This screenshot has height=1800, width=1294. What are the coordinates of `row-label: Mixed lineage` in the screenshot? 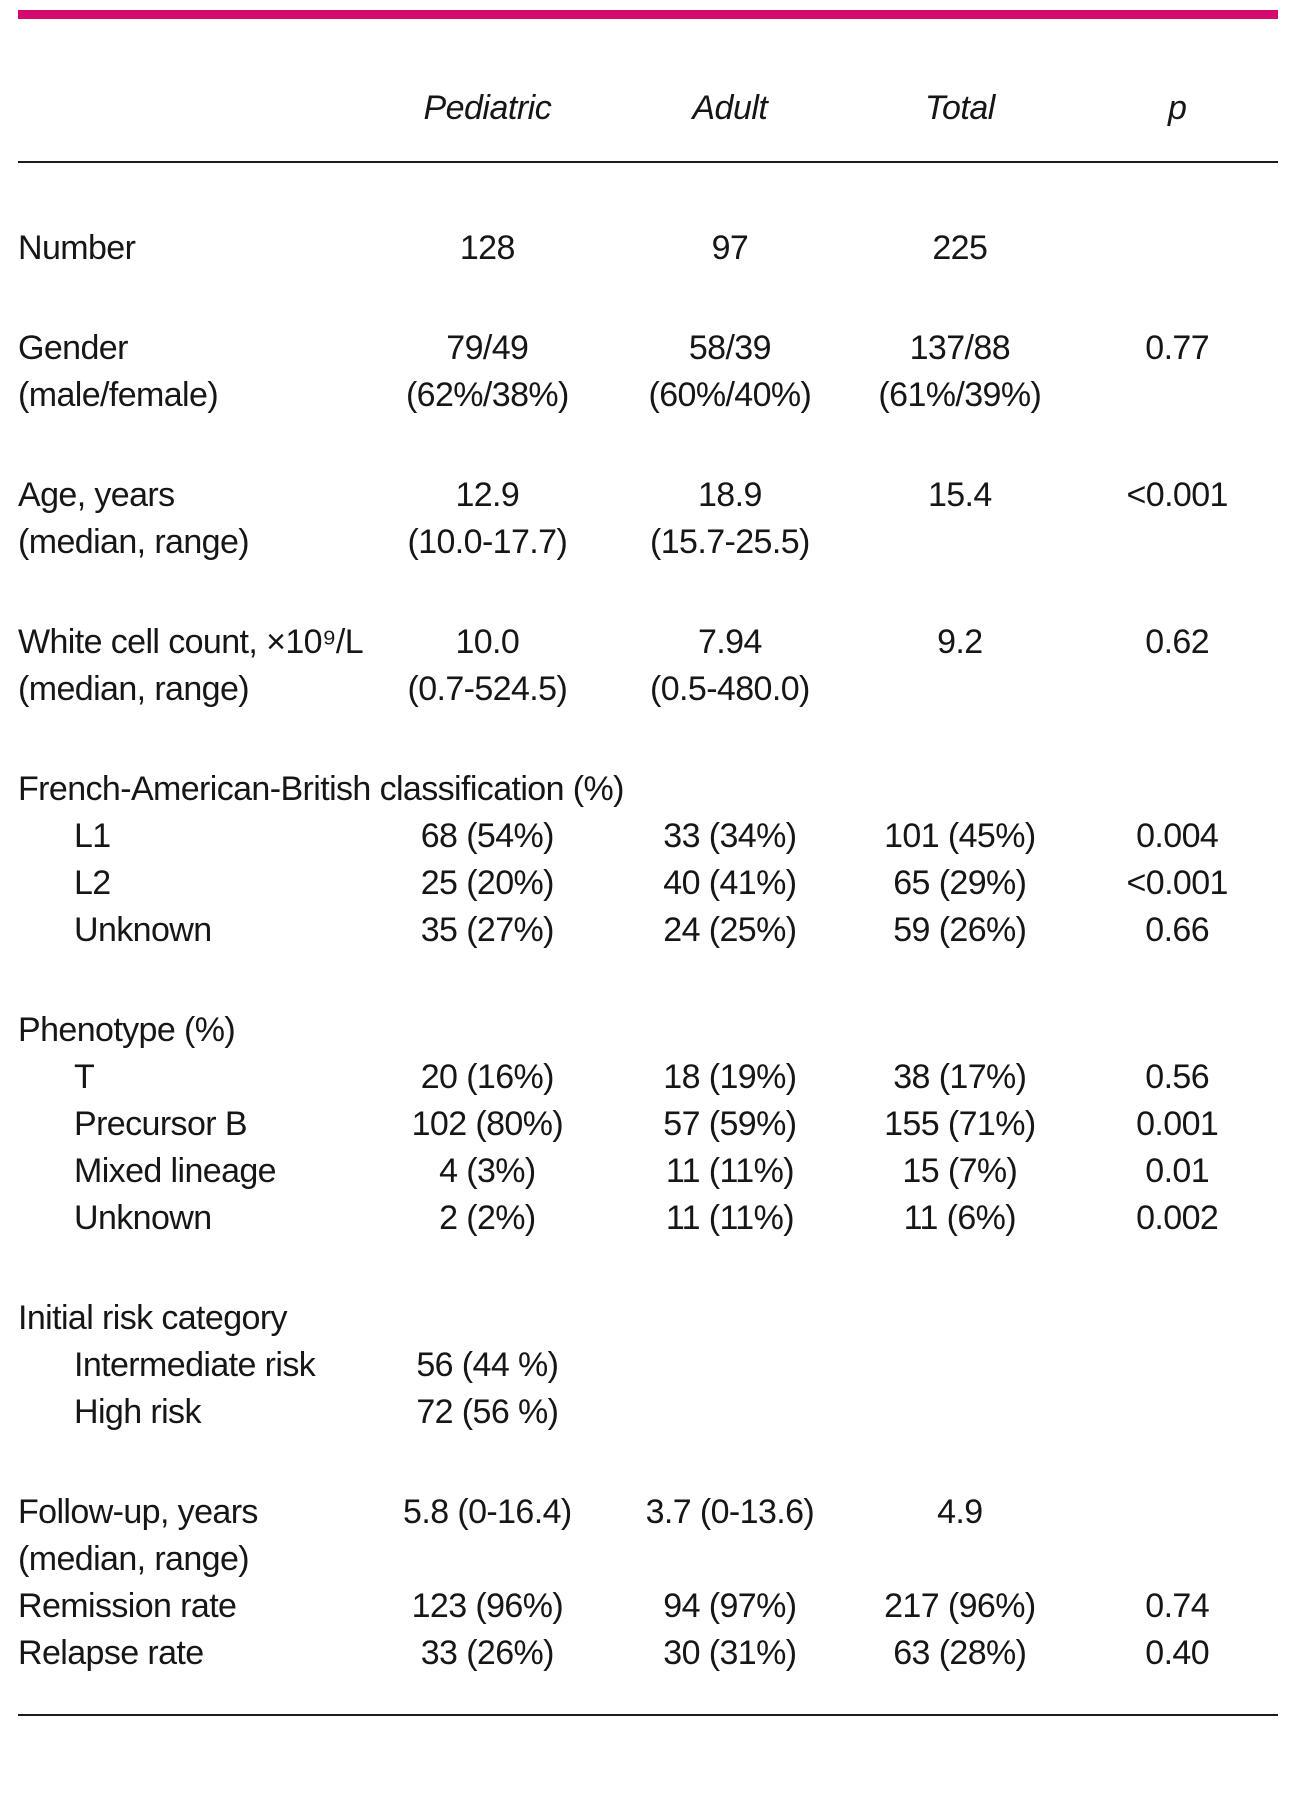 It's located at (188, 1171).